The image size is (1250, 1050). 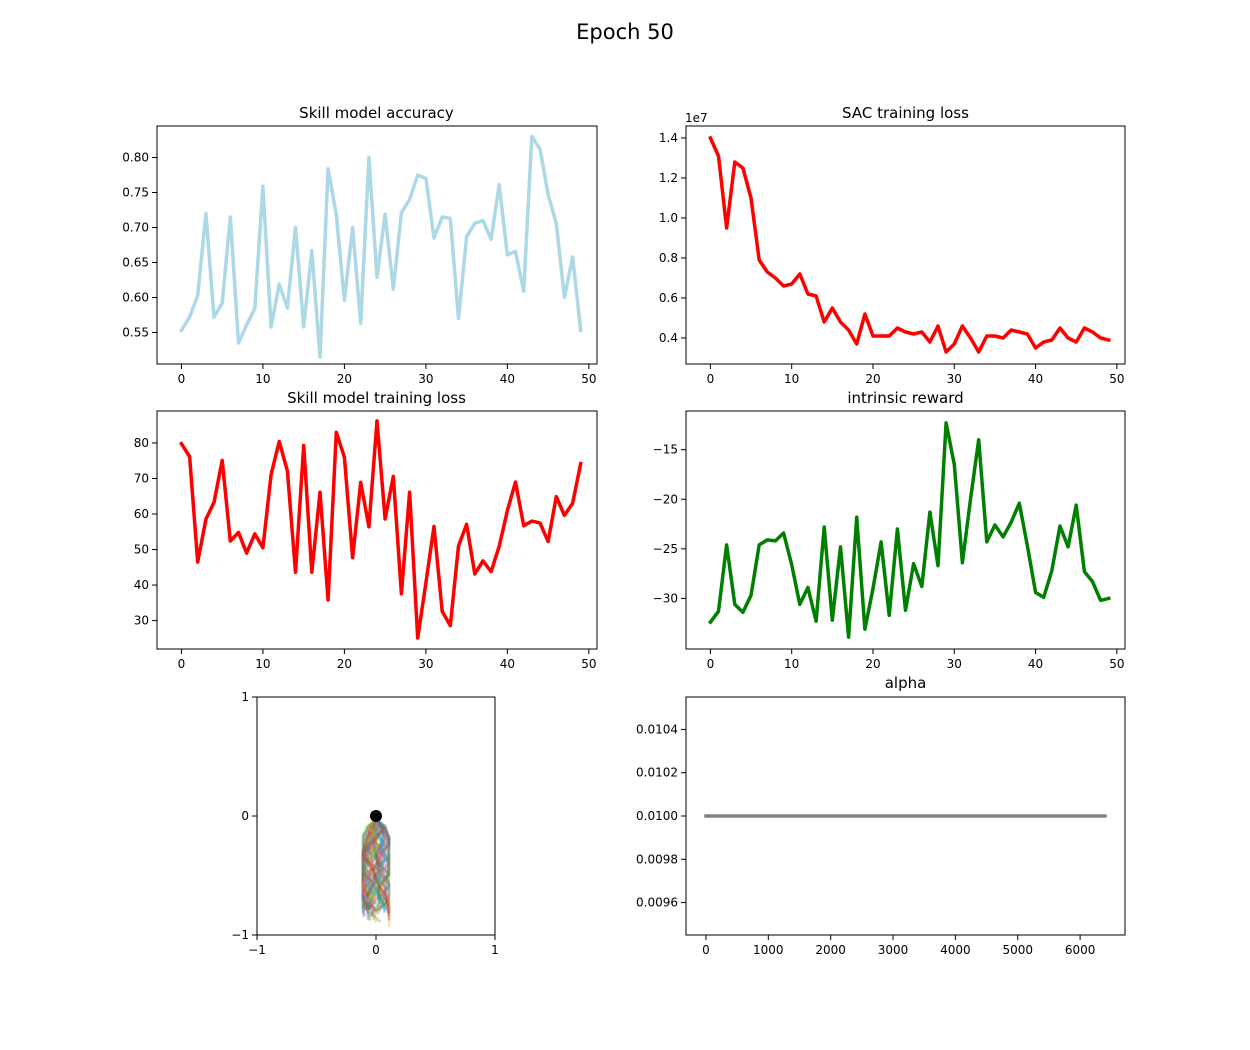 What do you see at coordinates (344, 379) in the screenshot?
I see `acc-xtick-label: 20` at bounding box center [344, 379].